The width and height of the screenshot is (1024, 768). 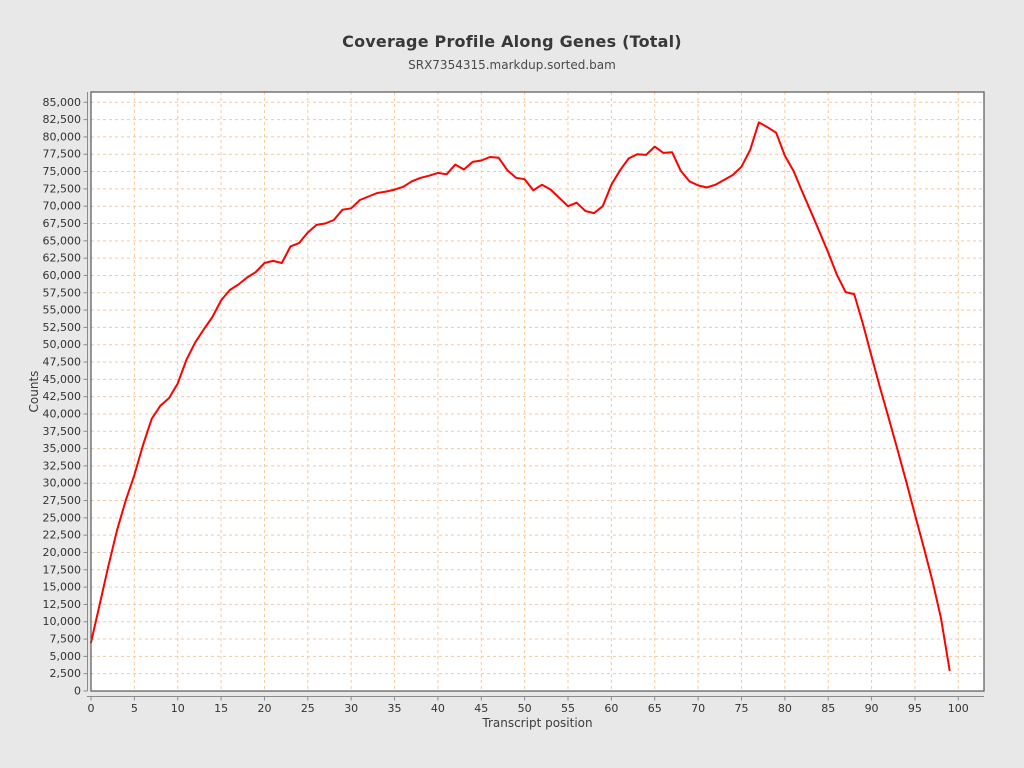 What do you see at coordinates (351, 708) in the screenshot?
I see `x-tick-label: 30` at bounding box center [351, 708].